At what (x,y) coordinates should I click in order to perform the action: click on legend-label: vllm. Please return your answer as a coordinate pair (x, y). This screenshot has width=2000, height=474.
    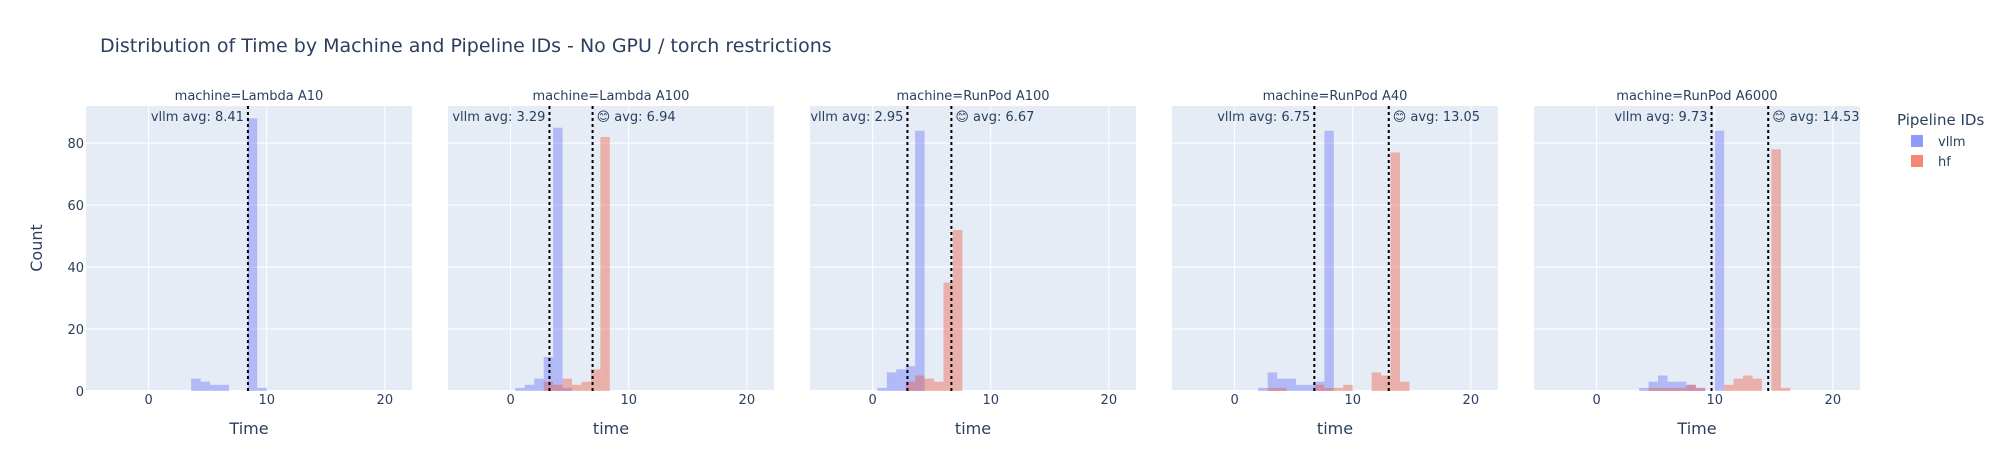
    Looking at the image, I should click on (1952, 142).